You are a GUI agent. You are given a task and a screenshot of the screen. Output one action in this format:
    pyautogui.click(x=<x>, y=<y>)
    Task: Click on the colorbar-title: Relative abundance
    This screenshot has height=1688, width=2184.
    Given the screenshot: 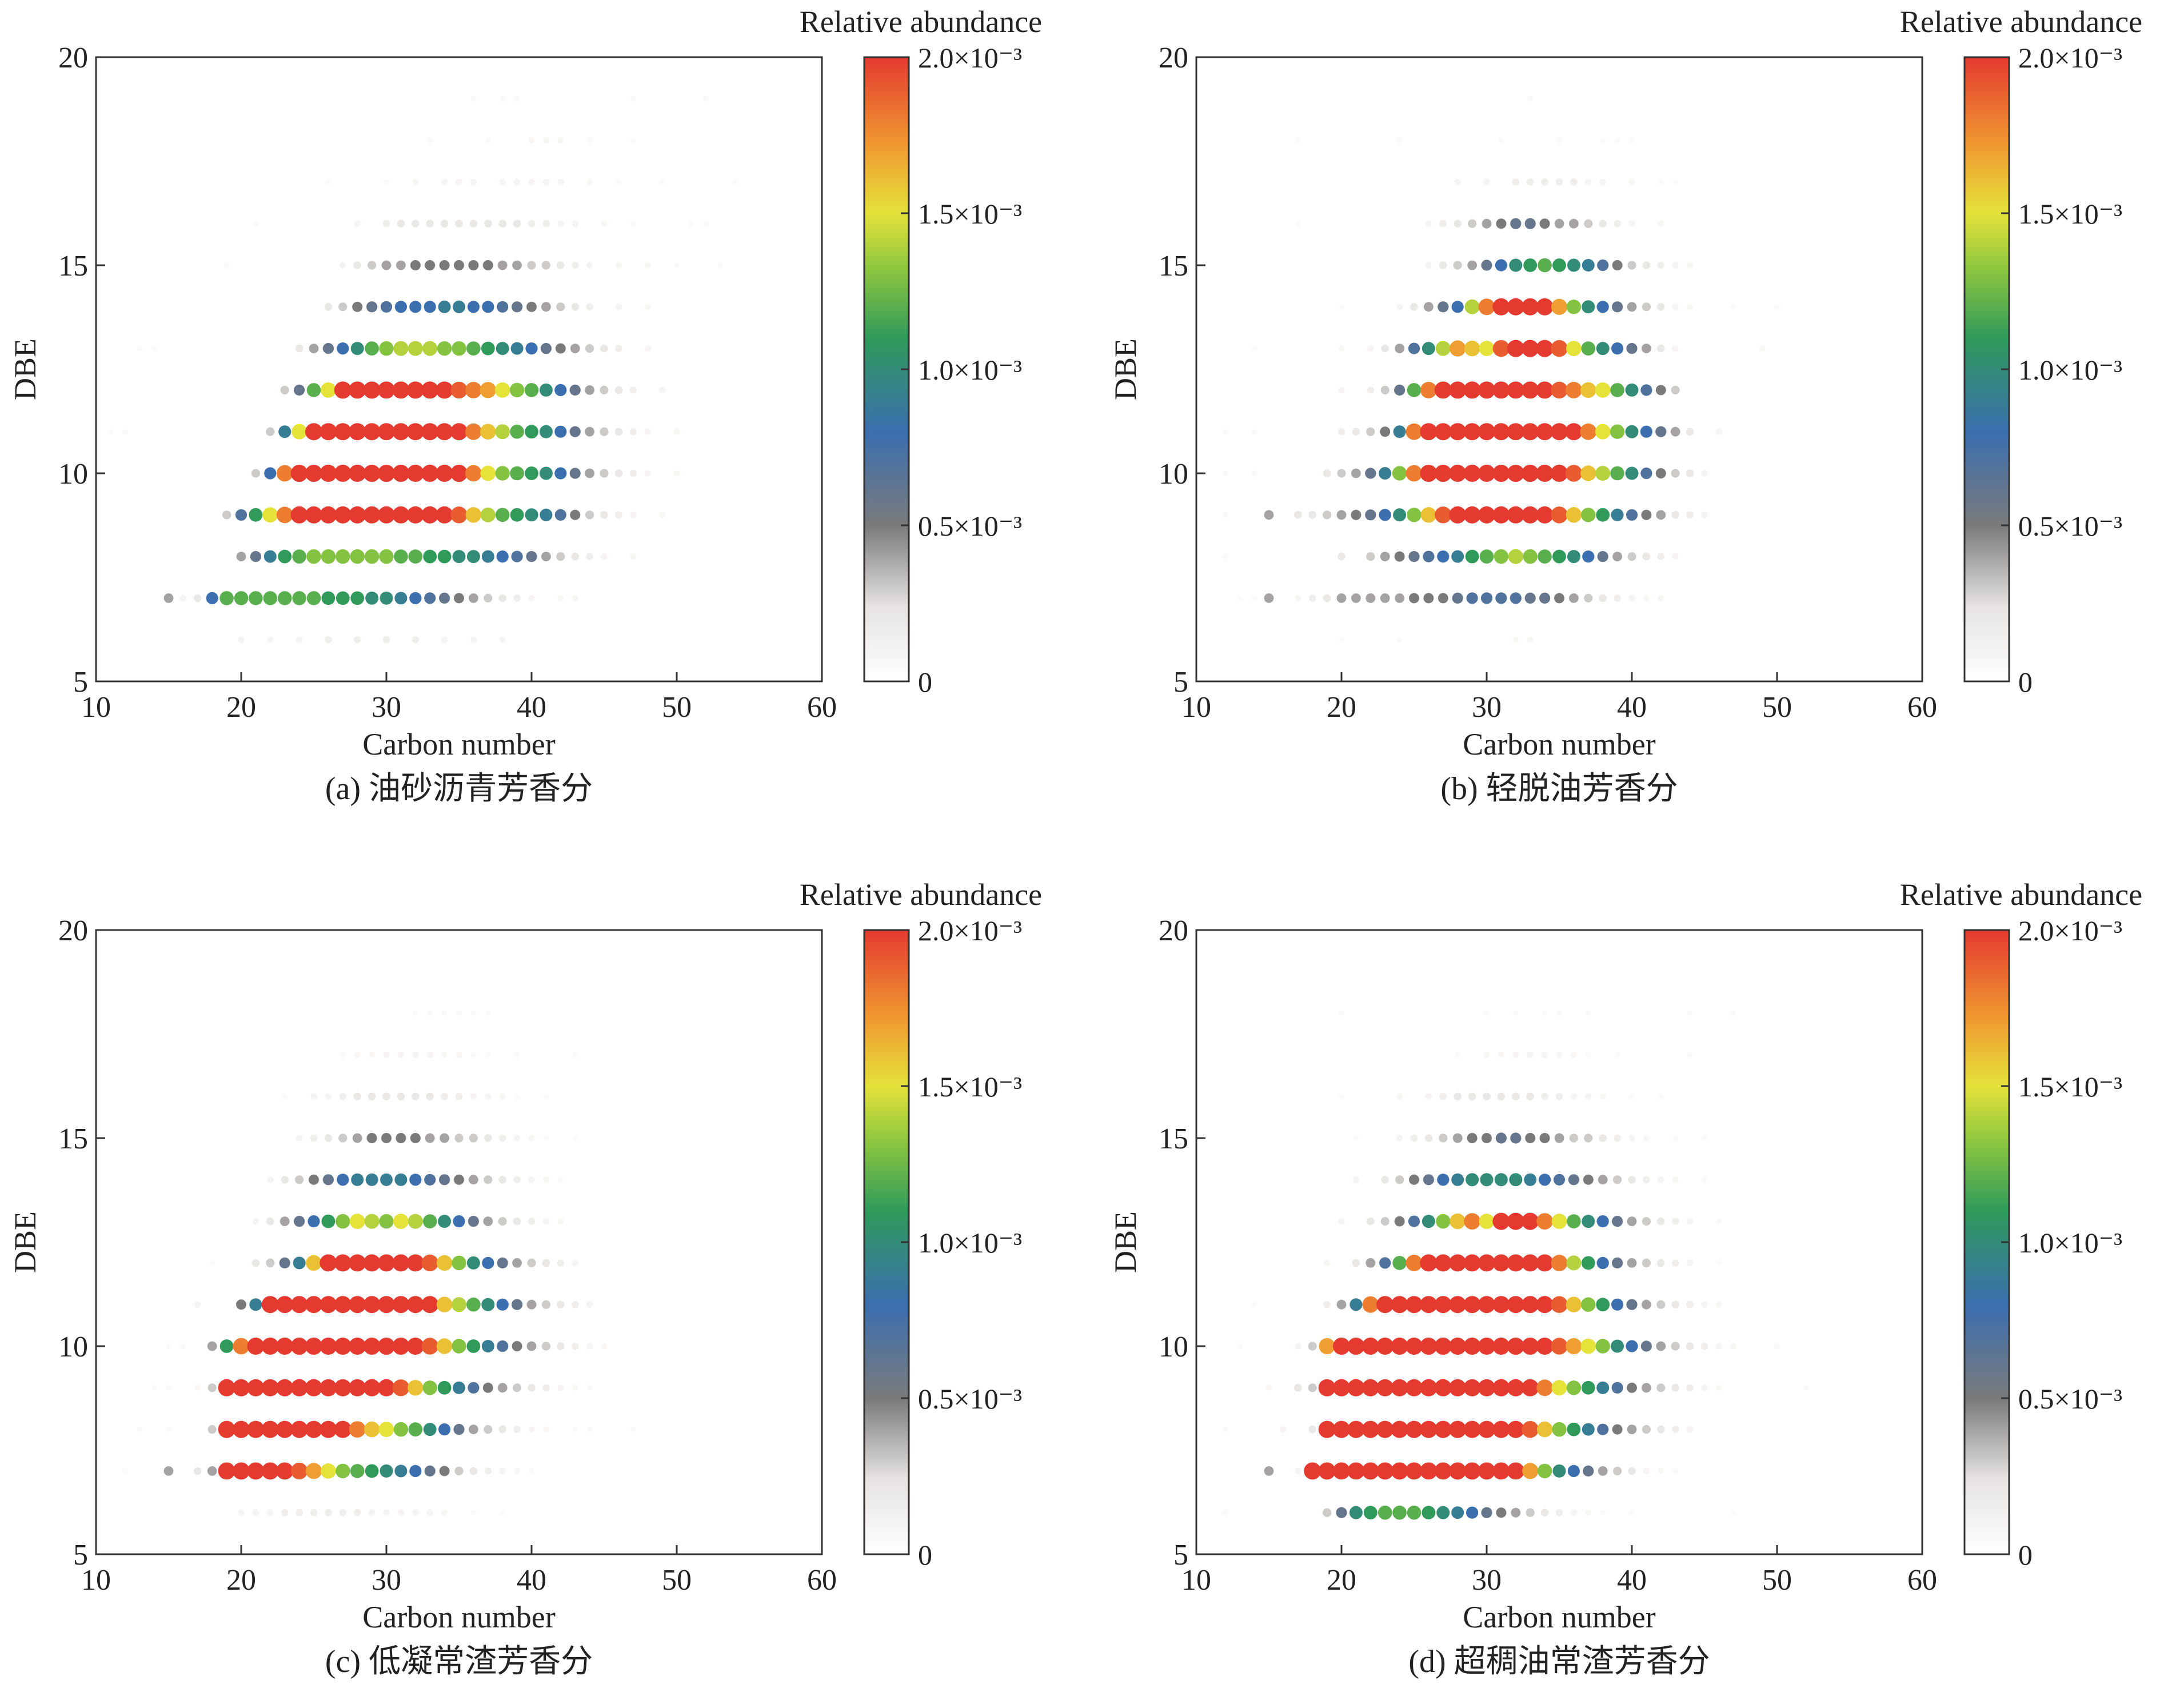 What is the action you would take?
    pyautogui.click(x=2021, y=22)
    